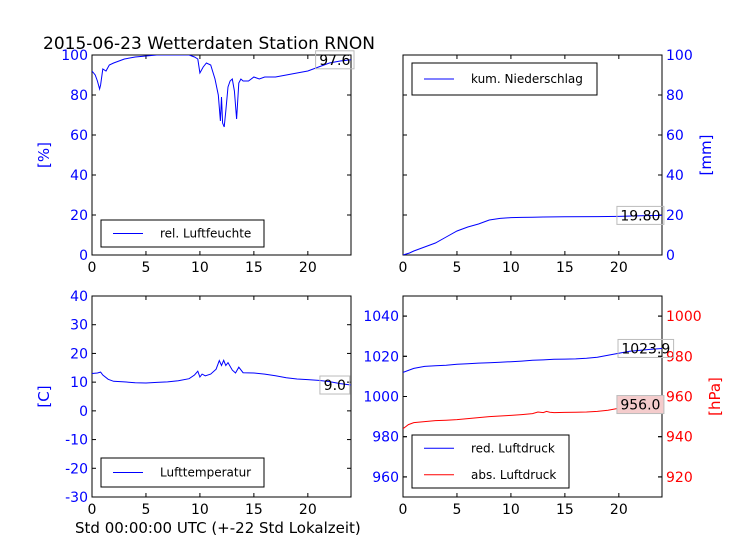 The height and width of the screenshot is (552, 736). Describe the element at coordinates (706, 155) in the screenshot. I see `y-axis-label: [mm]` at that location.